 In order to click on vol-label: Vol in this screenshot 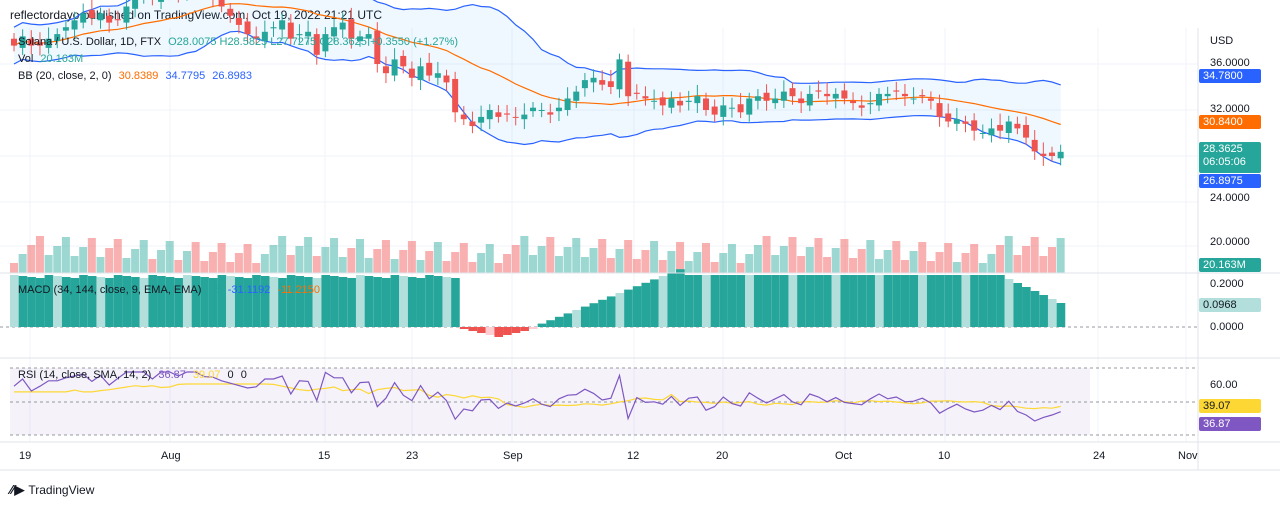, I will do `click(26, 59)`.